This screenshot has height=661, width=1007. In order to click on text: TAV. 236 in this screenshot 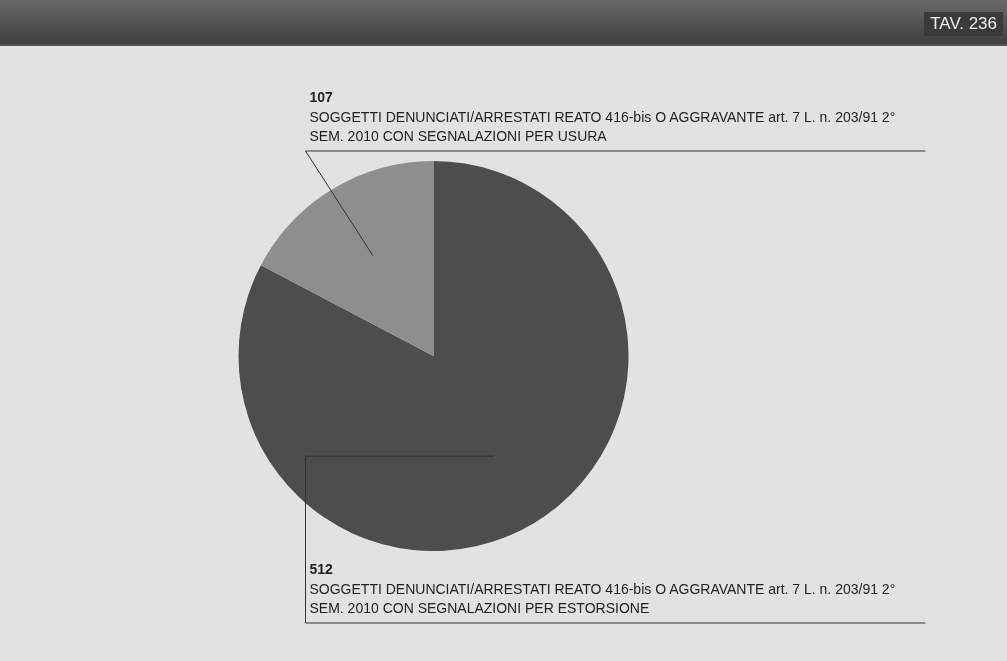, I will do `click(963, 24)`.